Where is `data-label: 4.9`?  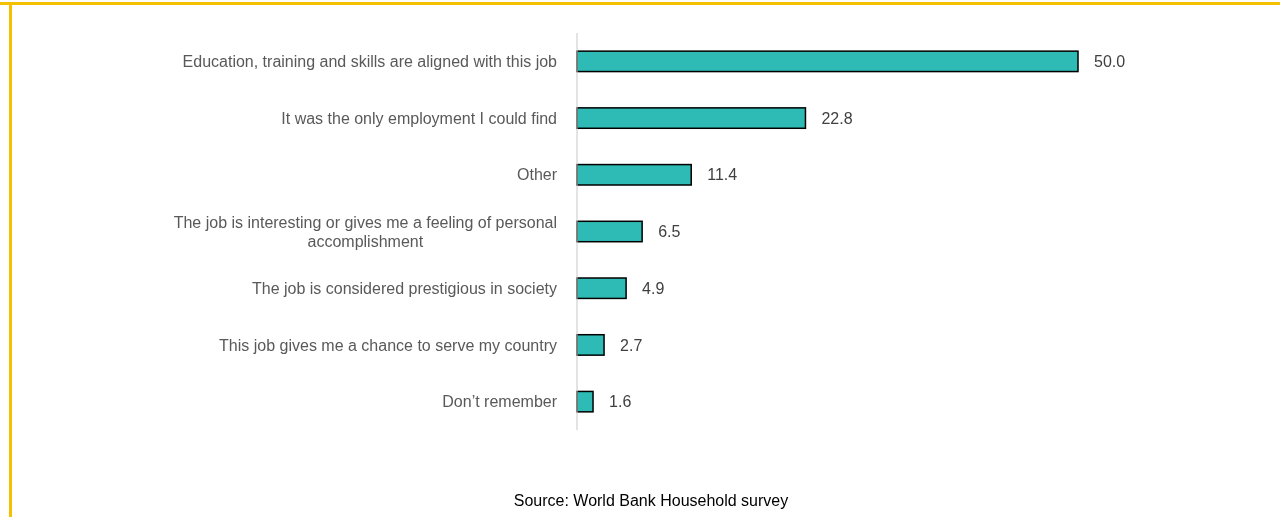
data-label: 4.9 is located at coordinates (653, 288).